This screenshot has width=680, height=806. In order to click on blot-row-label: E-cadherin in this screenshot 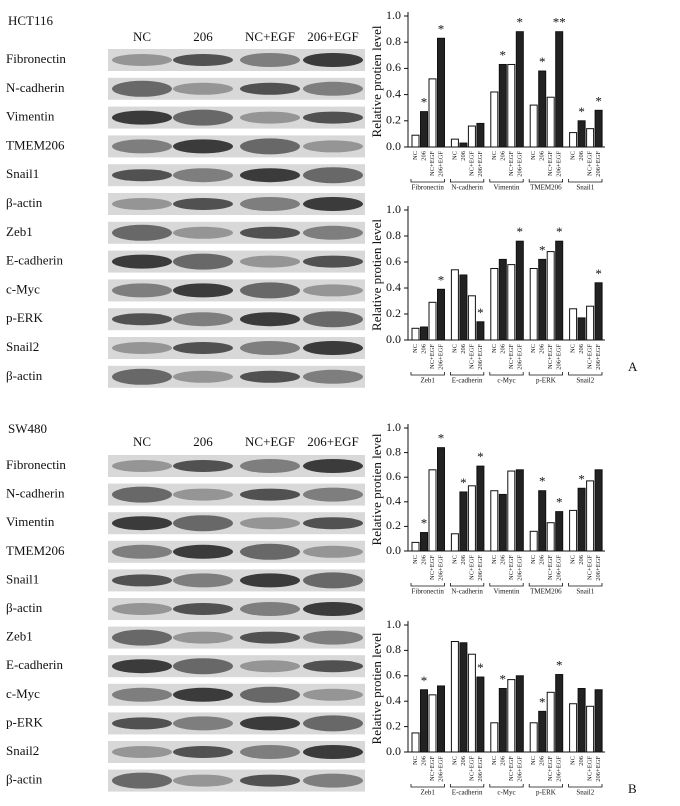, I will do `click(35, 664)`.